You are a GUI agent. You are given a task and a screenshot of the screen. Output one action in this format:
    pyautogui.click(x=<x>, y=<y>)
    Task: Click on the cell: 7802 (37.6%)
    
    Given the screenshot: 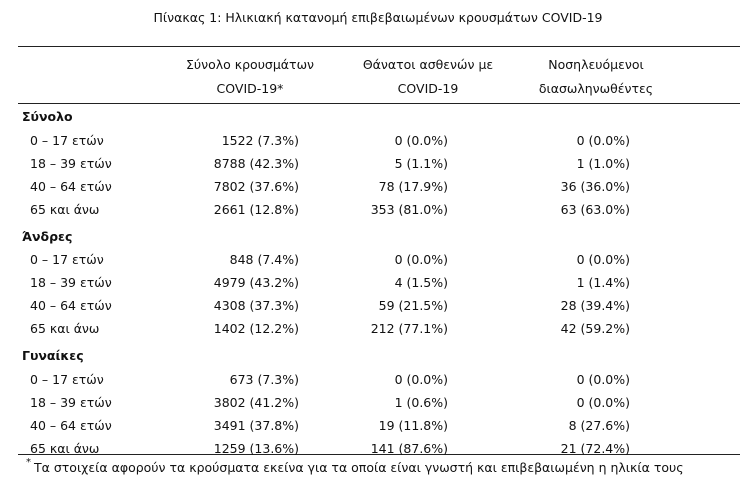 What is the action you would take?
    pyautogui.click(x=256, y=186)
    